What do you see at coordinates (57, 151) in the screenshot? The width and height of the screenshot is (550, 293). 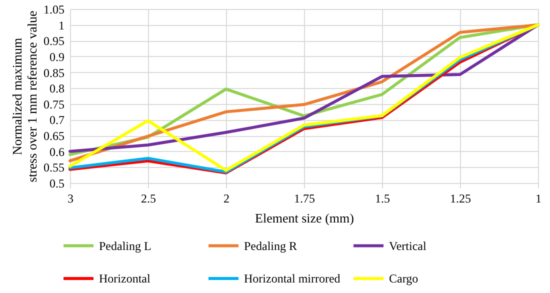 I see `y-tick-label: 0.6` at bounding box center [57, 151].